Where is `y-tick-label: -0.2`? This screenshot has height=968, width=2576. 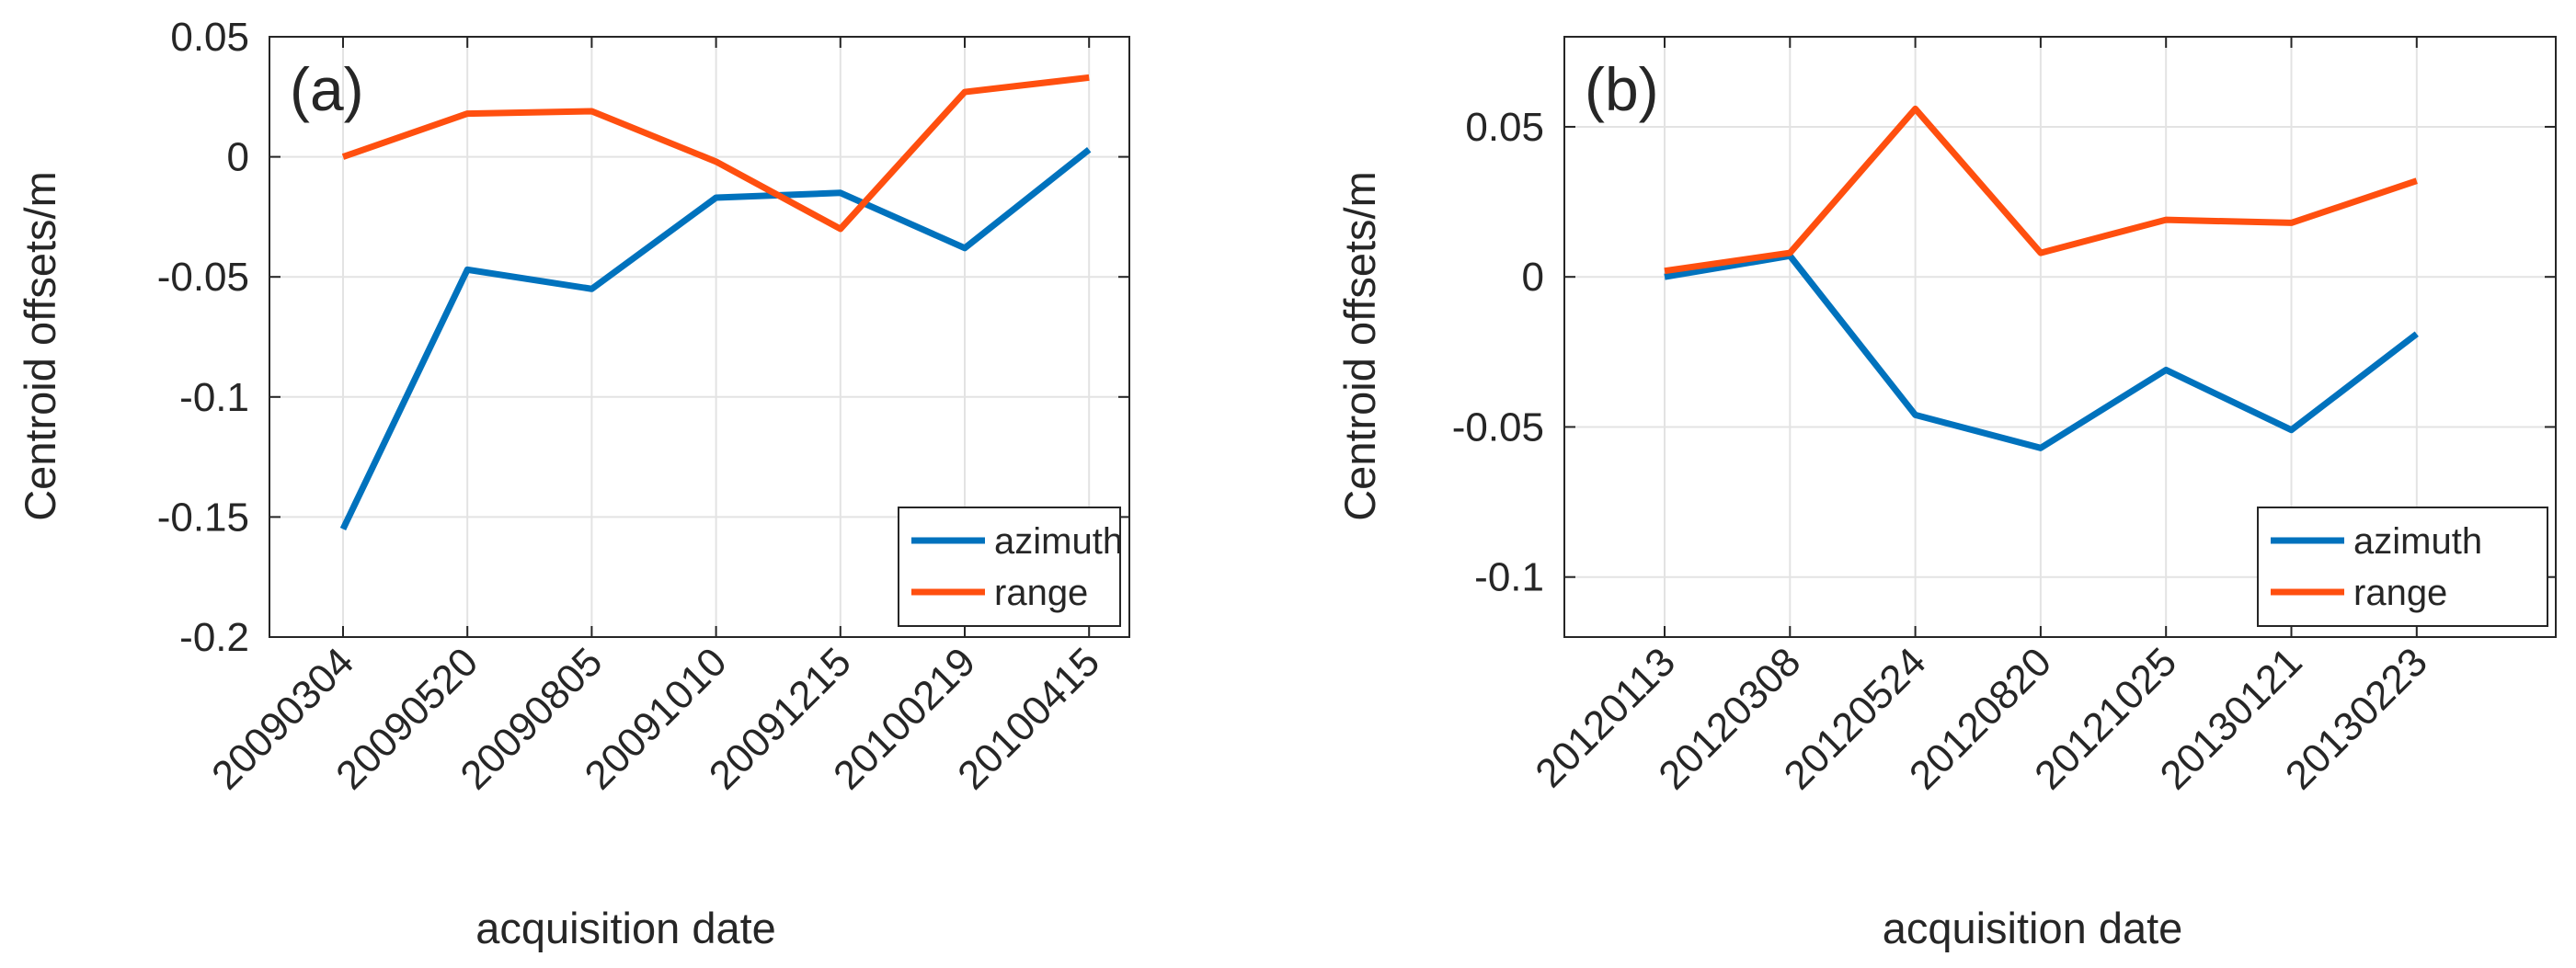 y-tick-label: -0.2 is located at coordinates (214, 637).